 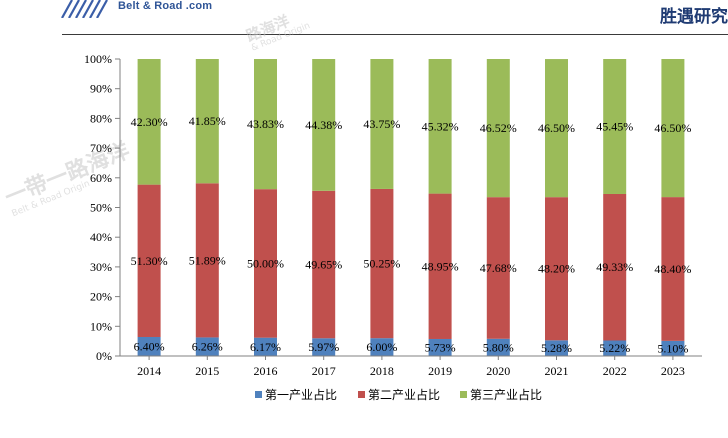 I want to click on data-label: 5.73%, so click(x=440, y=347).